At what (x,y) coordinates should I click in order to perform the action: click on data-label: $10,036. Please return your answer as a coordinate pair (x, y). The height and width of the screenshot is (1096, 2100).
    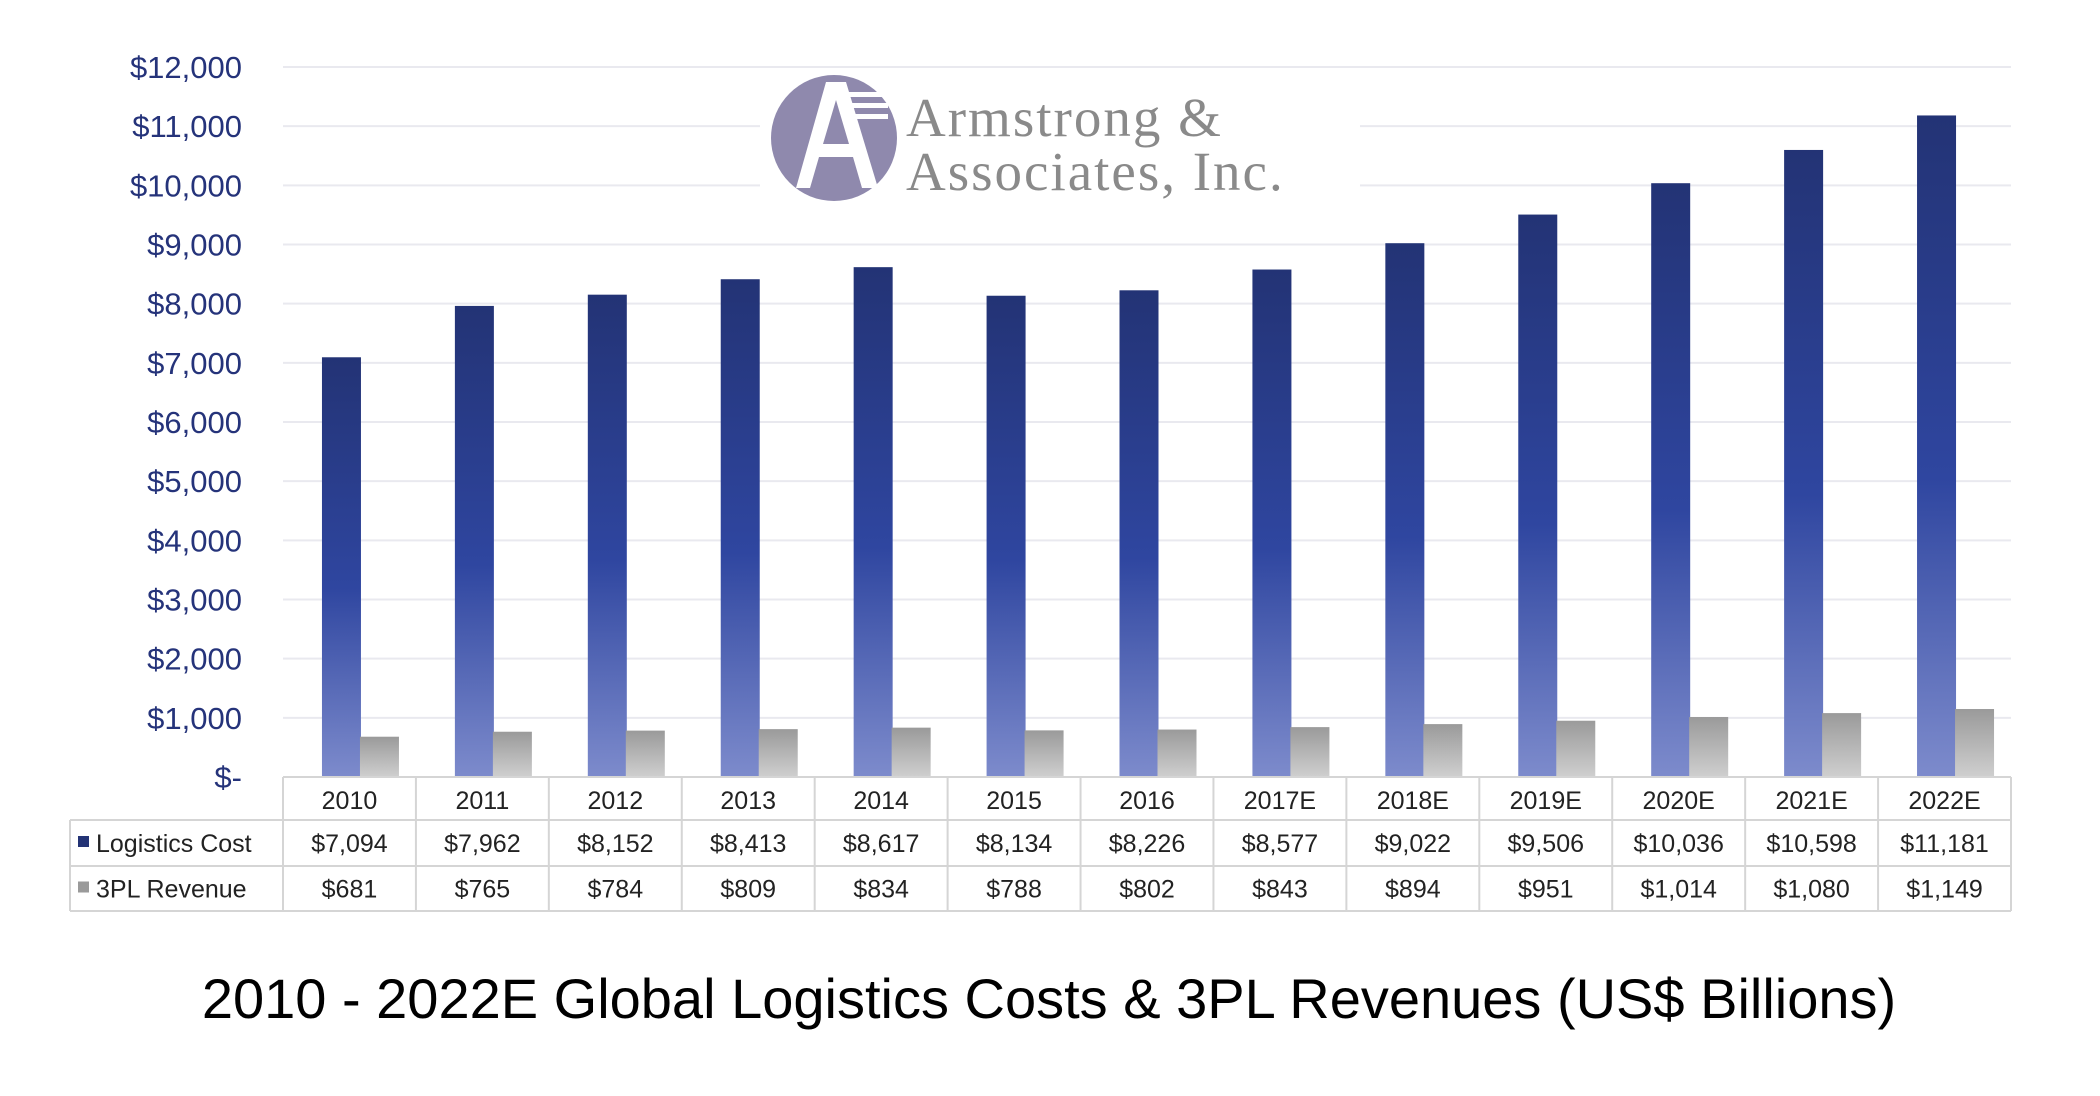
    Looking at the image, I should click on (1679, 844).